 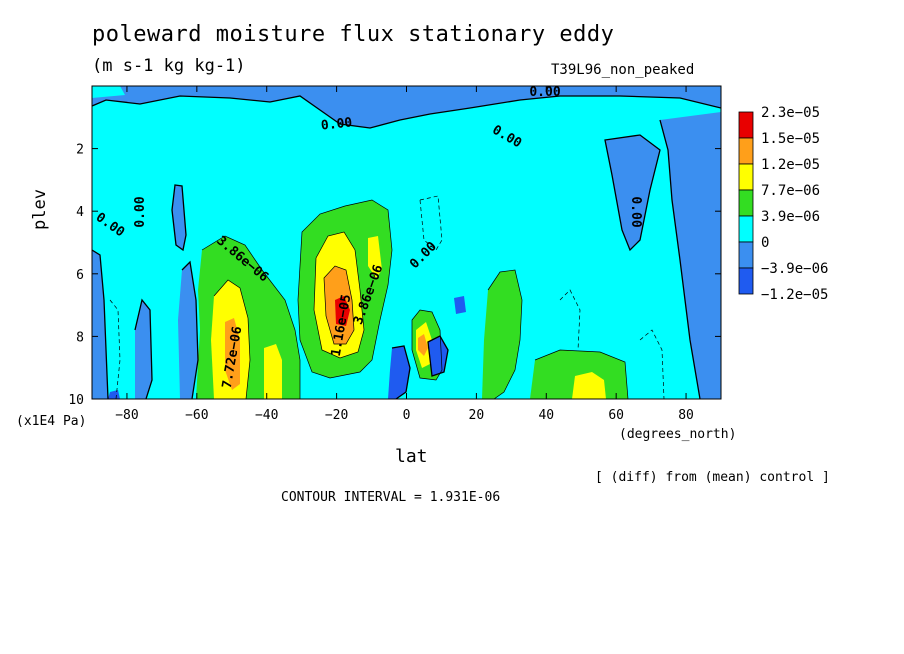 I want to click on x-tick-label: 60, so click(x=616, y=415).